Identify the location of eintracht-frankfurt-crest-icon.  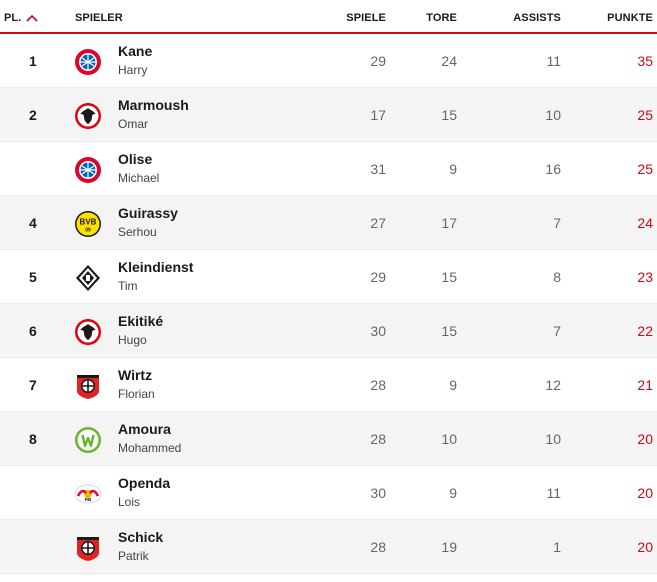
(88, 116).